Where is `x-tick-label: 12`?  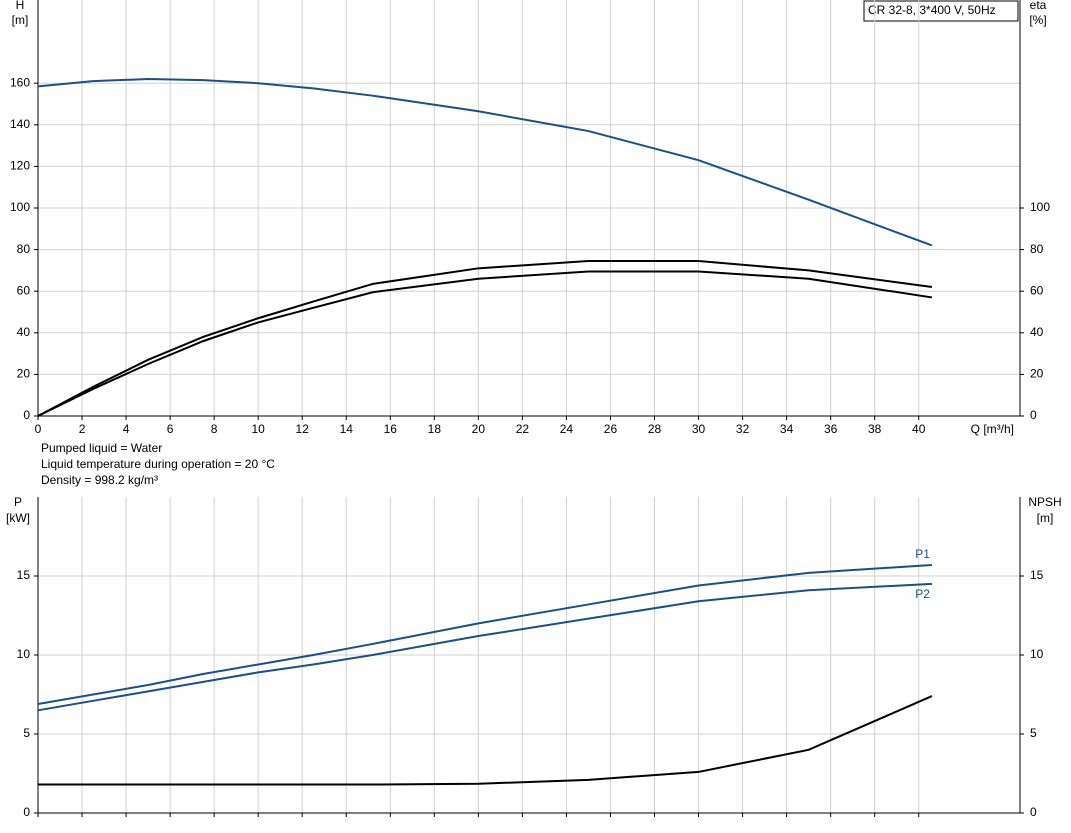 x-tick-label: 12 is located at coordinates (303, 429).